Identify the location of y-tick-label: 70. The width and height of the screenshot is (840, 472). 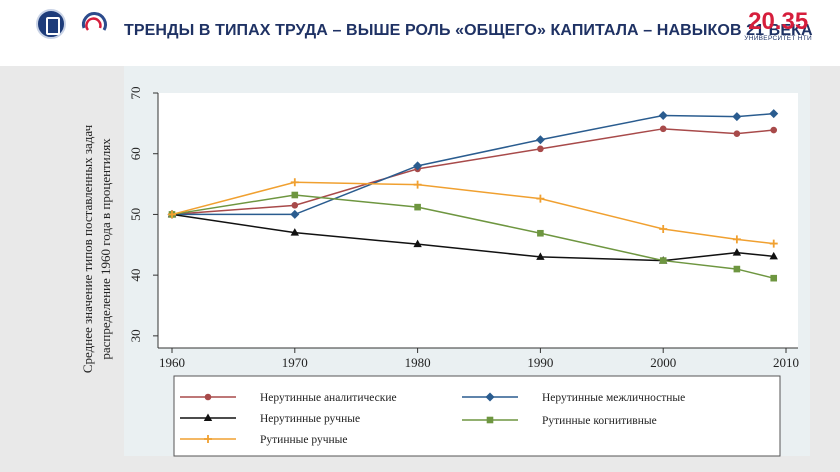
(135, 93).